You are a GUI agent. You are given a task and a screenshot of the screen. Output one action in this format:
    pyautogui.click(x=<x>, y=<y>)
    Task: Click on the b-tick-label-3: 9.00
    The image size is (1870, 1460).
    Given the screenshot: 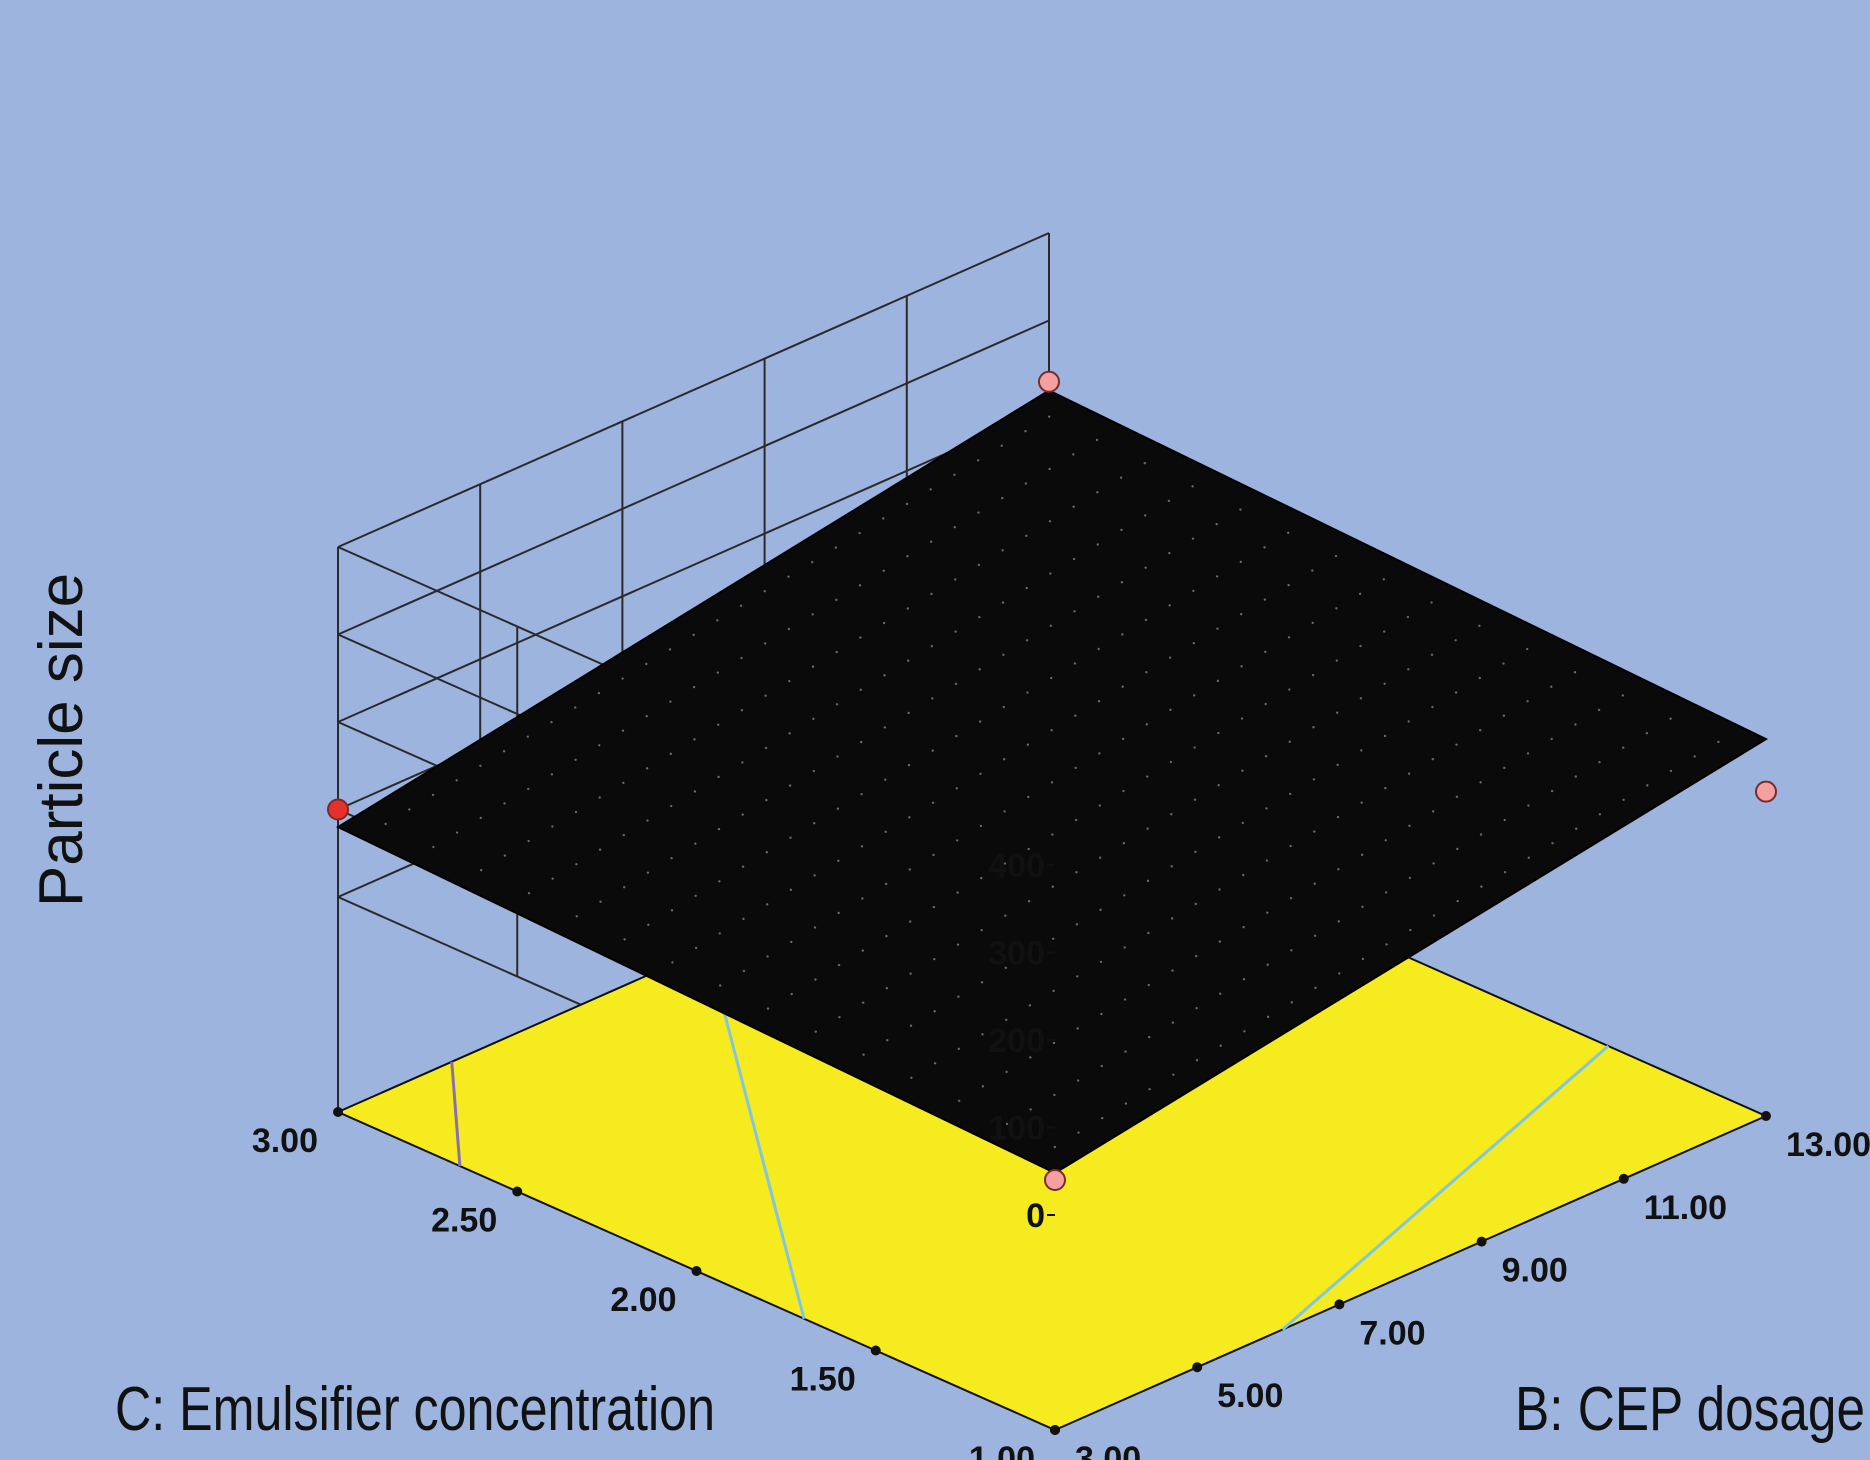 What is the action you would take?
    pyautogui.click(x=1535, y=1271)
    